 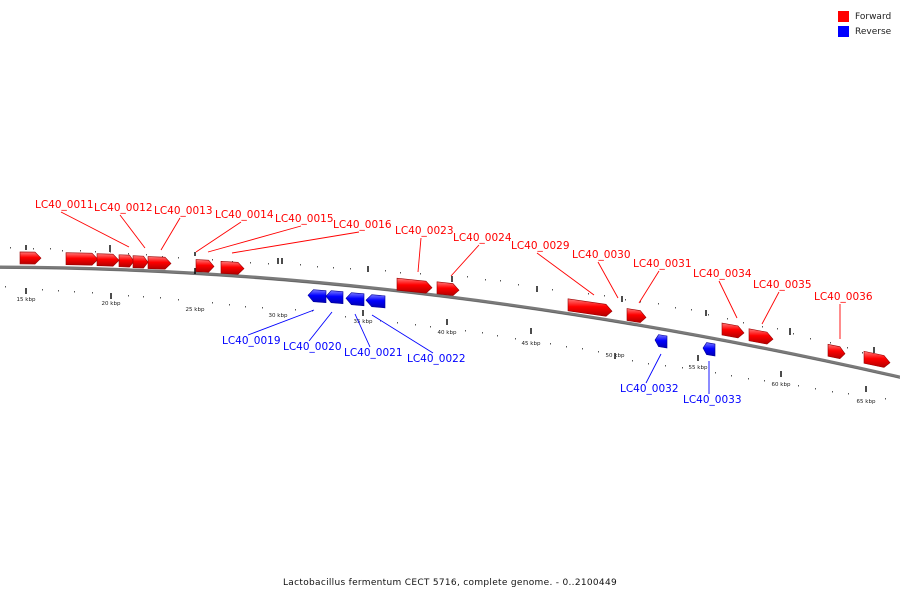 What do you see at coordinates (482, 238) in the screenshot?
I see `gene-label-lc40-0024: LC40_0024` at bounding box center [482, 238].